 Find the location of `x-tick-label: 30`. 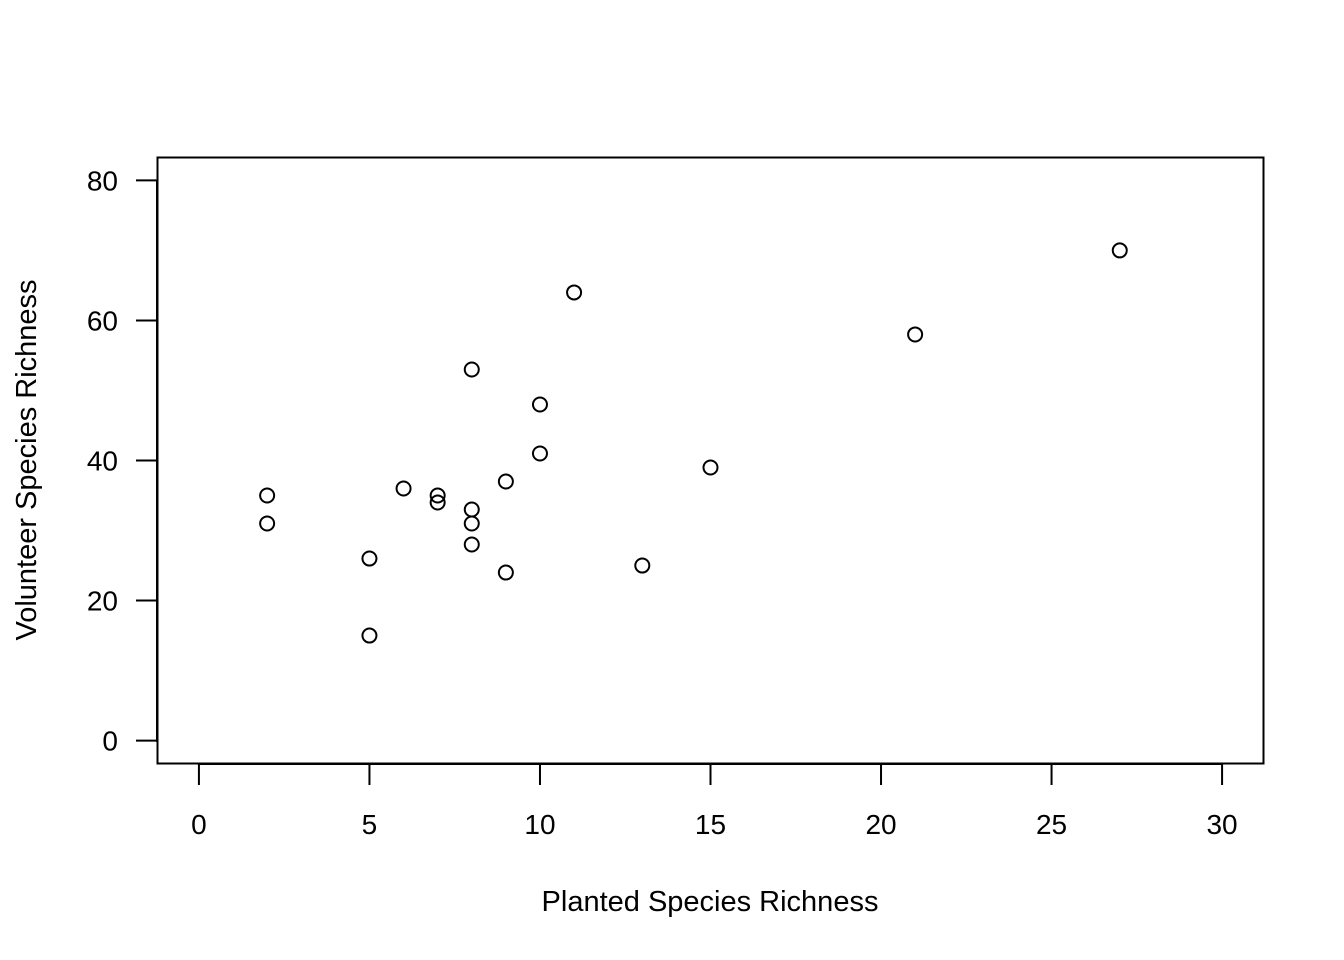

x-tick-label: 30 is located at coordinates (1221, 824).